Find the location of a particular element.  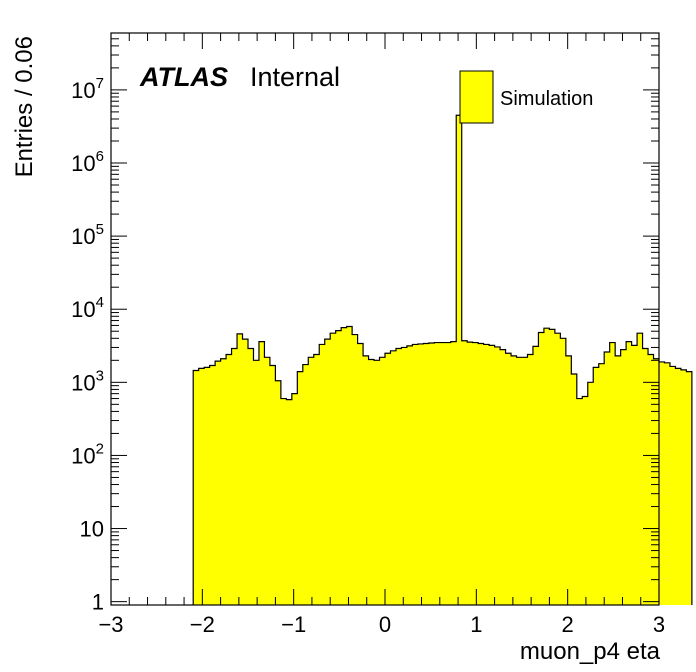

y-tick-label: 1 is located at coordinates (98, 602).